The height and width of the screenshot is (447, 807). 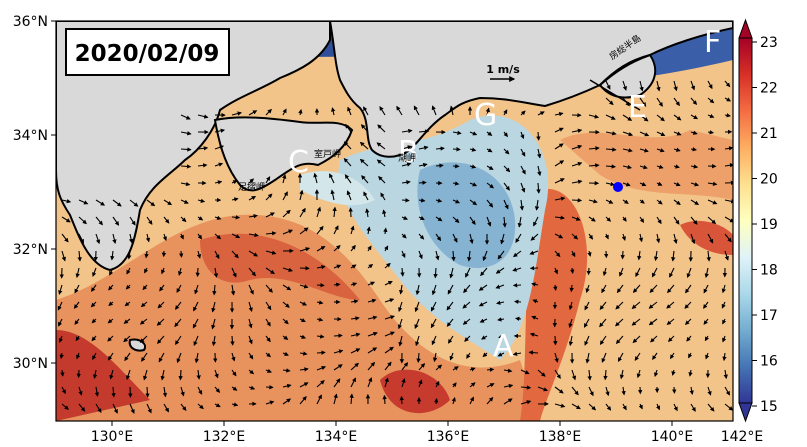 I want to click on point-label-e: E, so click(x=637, y=107).